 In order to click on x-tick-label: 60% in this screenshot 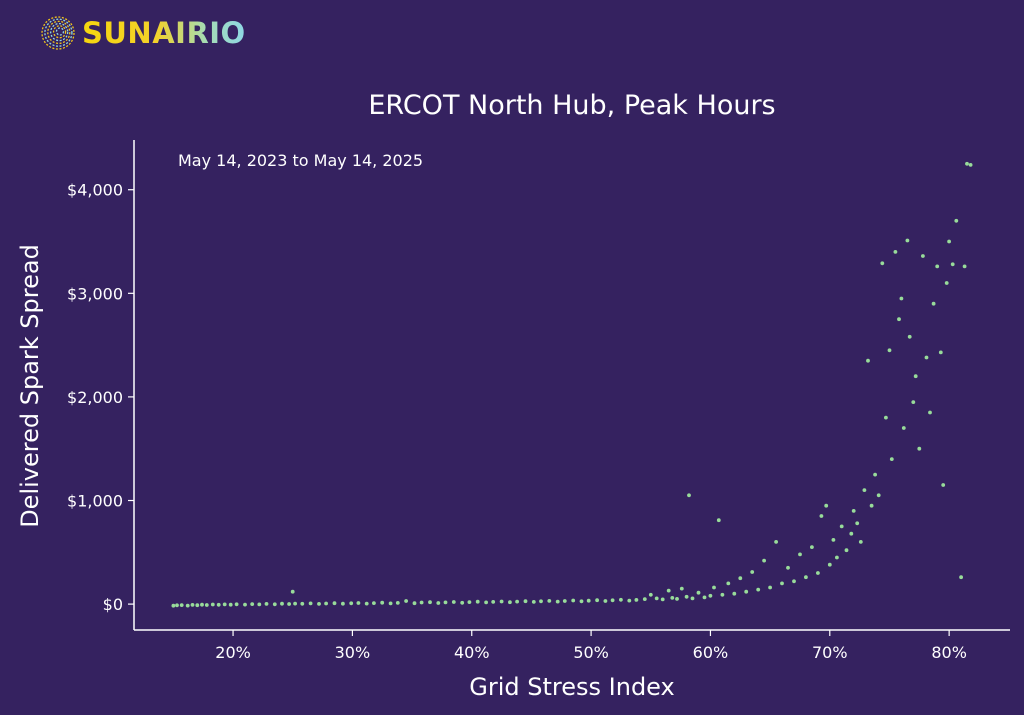, I will do `click(711, 652)`.